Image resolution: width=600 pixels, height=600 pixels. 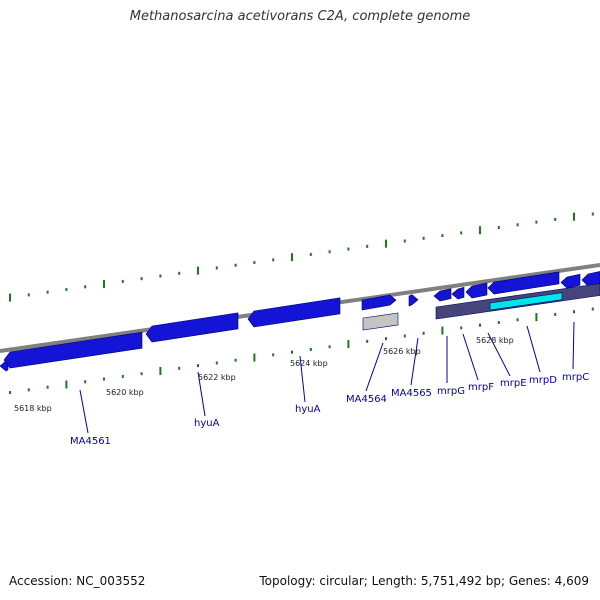 What do you see at coordinates (301, 257) in the screenshot?
I see `upper-tick-track` at bounding box center [301, 257].